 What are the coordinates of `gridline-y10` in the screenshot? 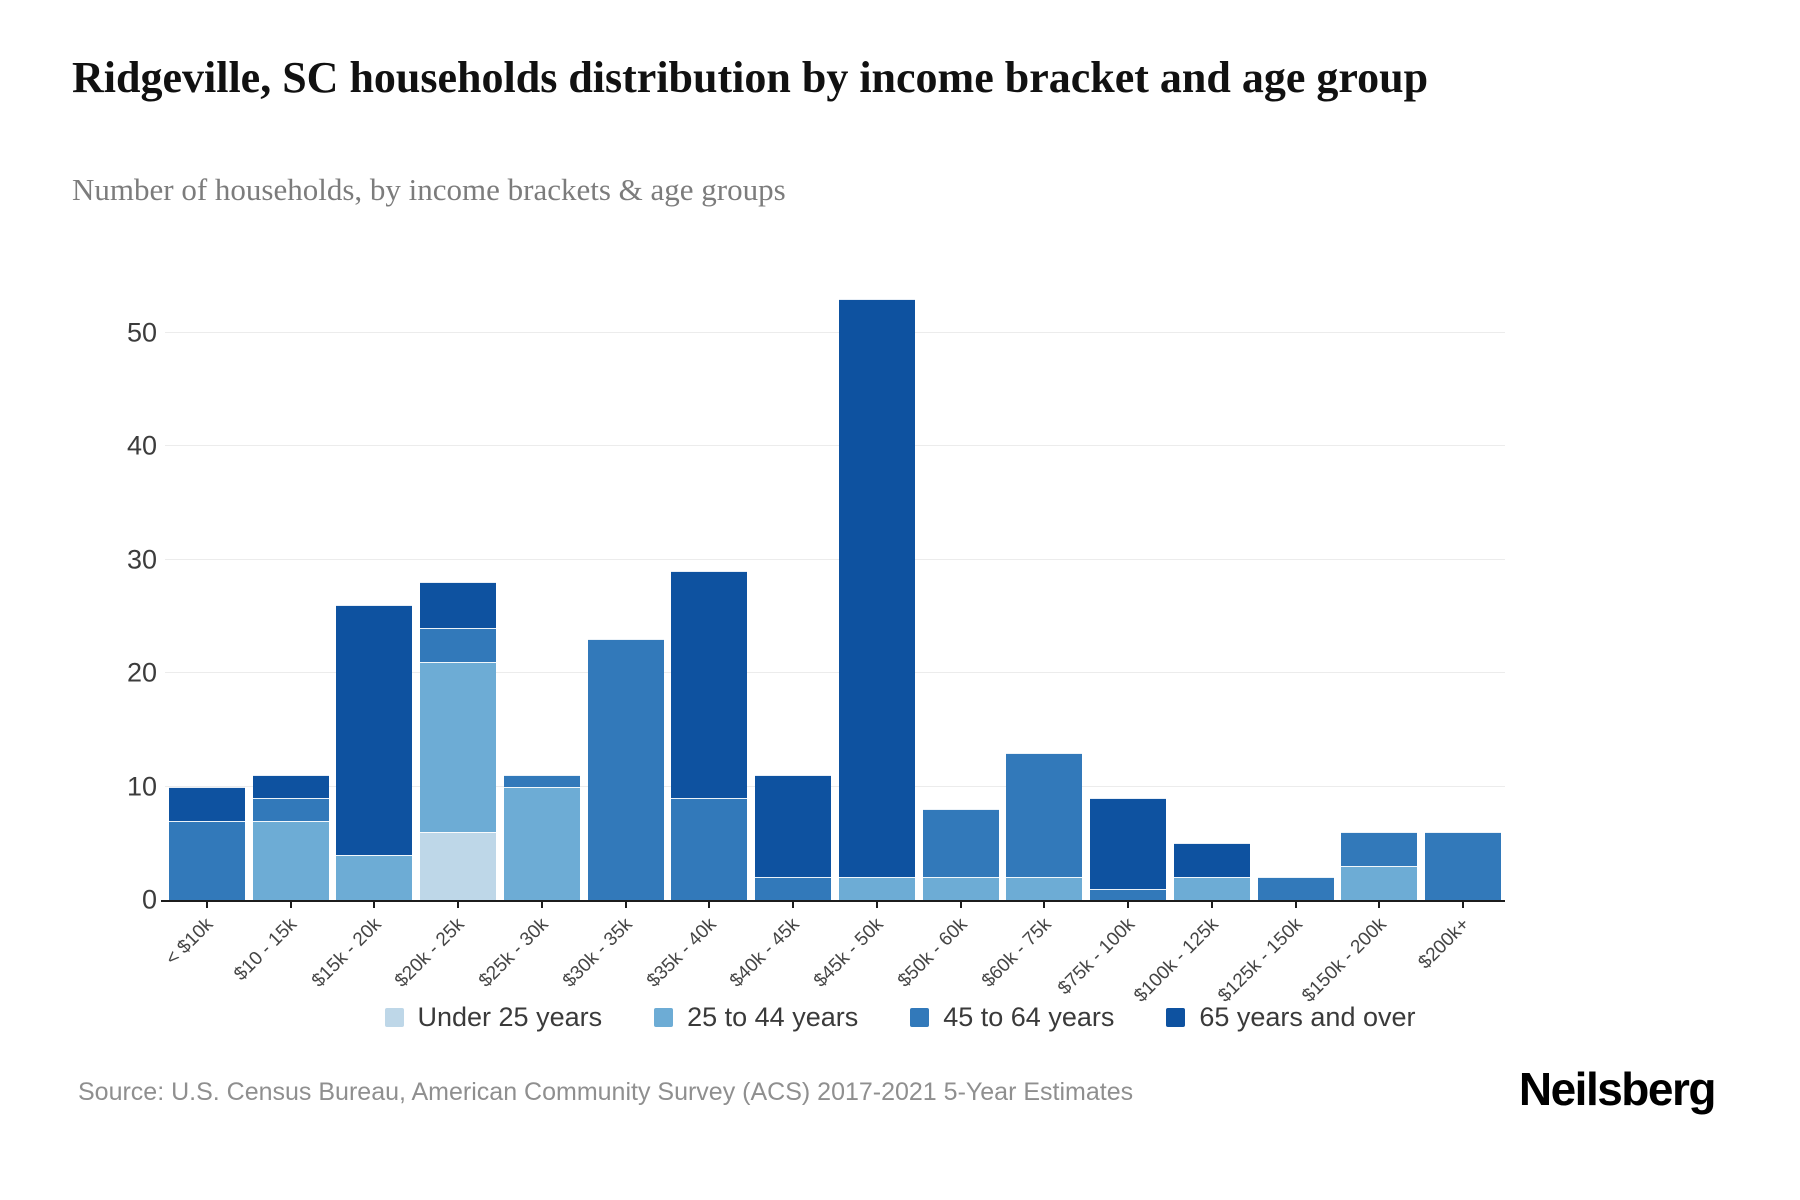 It's located at (835, 786).